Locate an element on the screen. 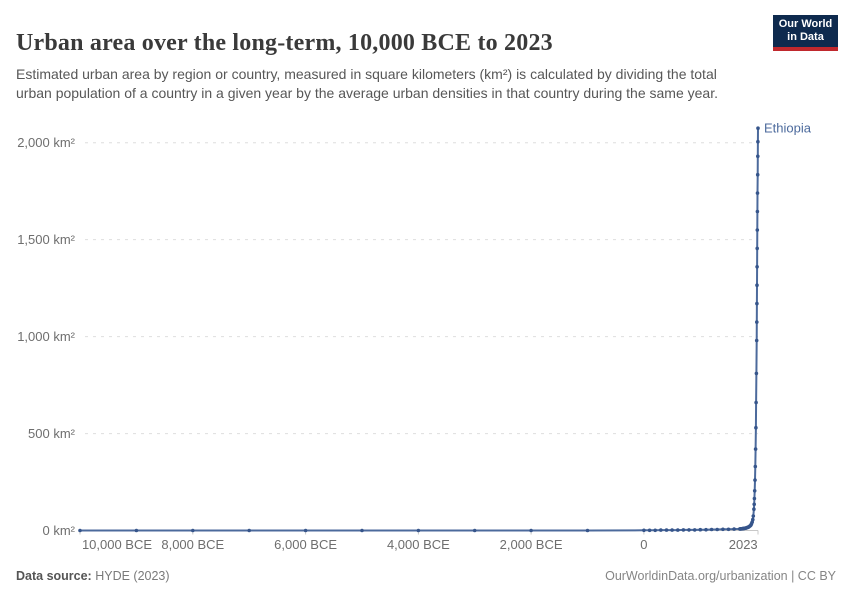 The width and height of the screenshot is (850, 600). data-source-note: Data source: HYDE (2023) is located at coordinates (93, 576).